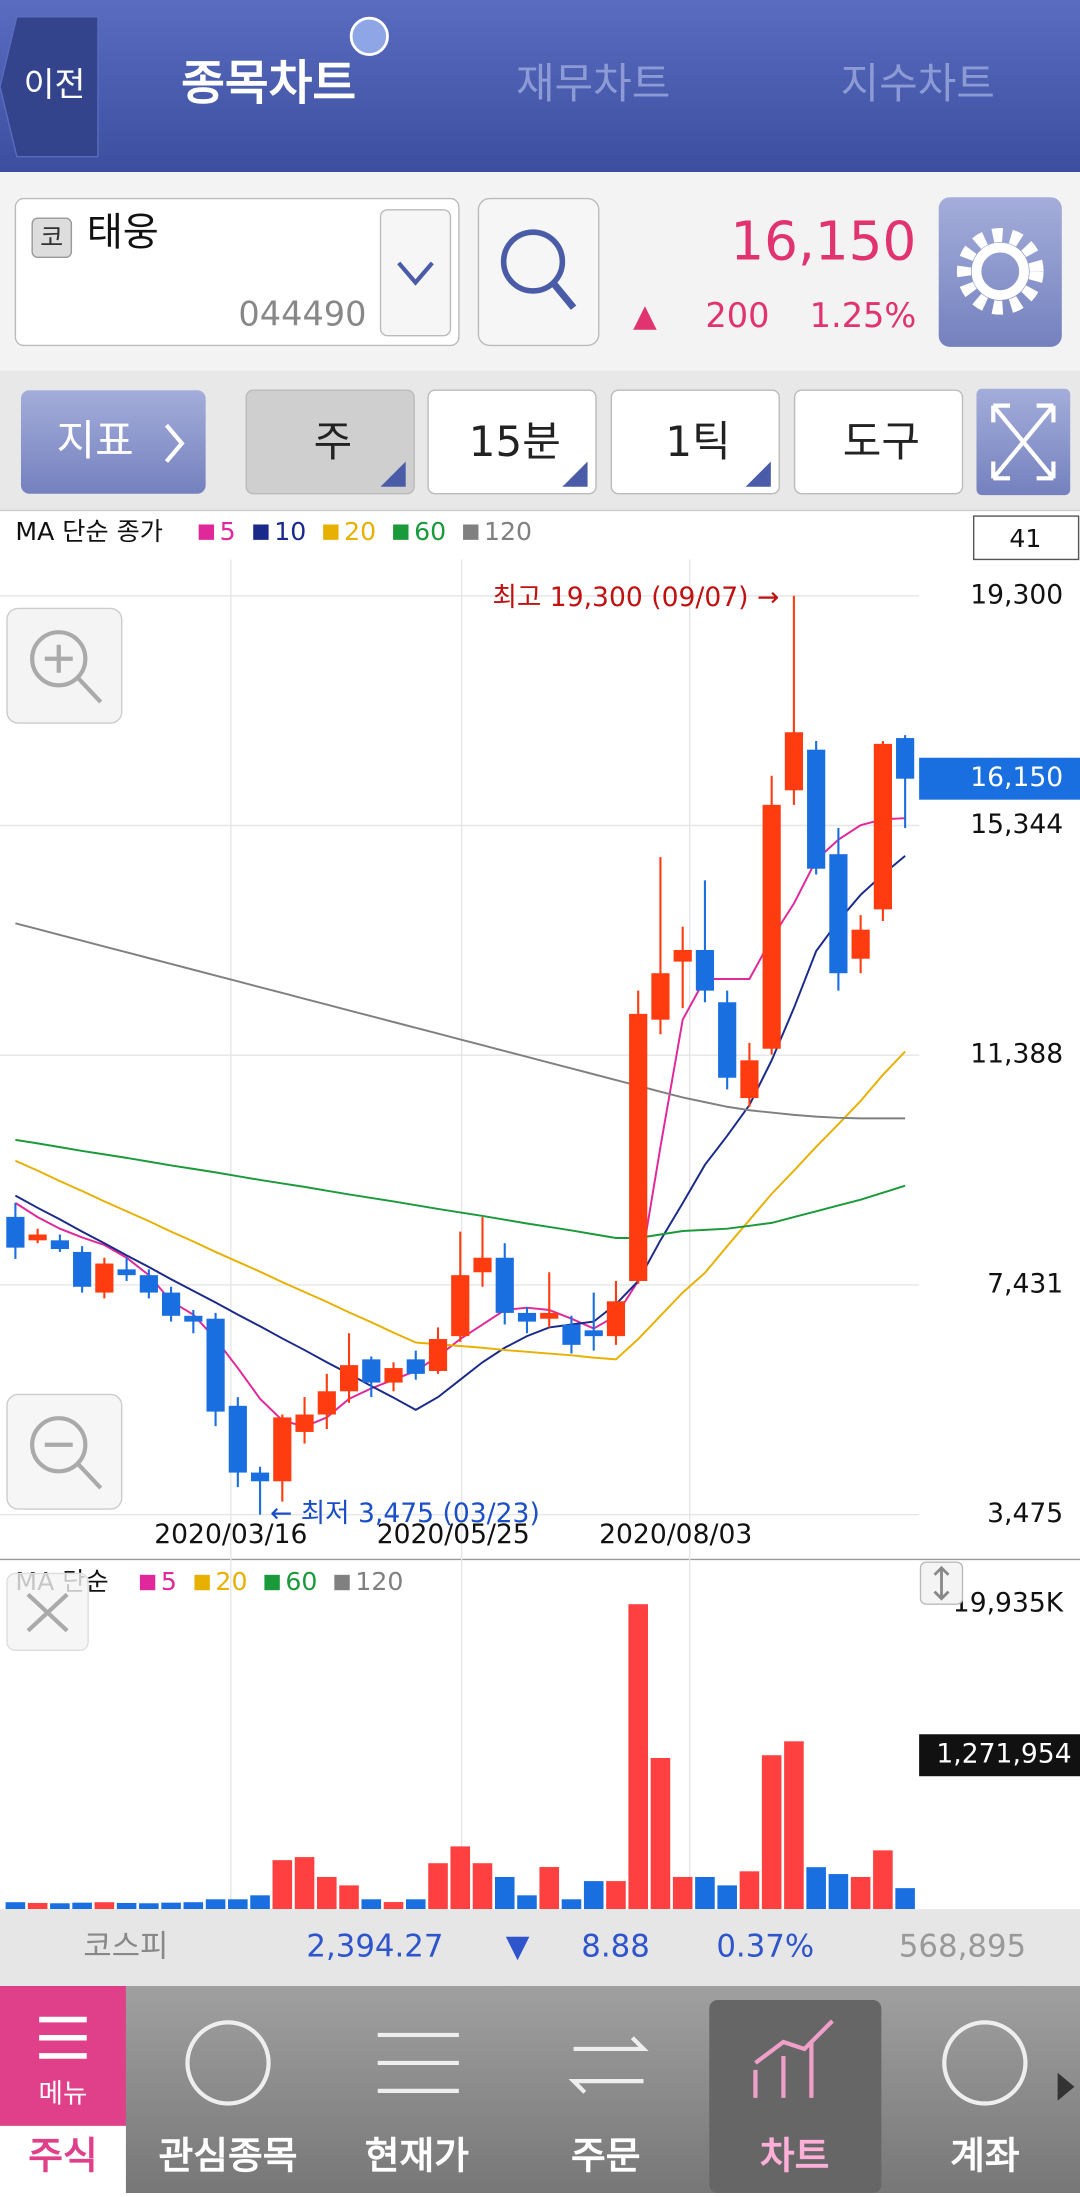 The width and height of the screenshot is (1080, 2197). I want to click on market-badge, so click(52, 238).